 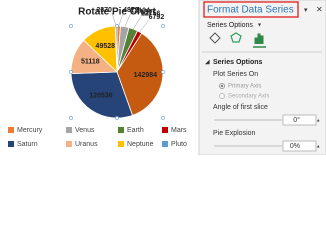 I want to click on plot-on-label: Plot Series On, so click(x=235, y=74).